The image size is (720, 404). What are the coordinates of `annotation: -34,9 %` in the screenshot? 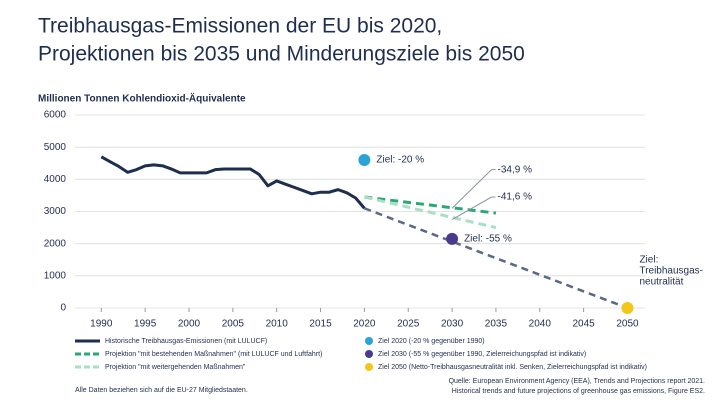 It's located at (515, 169).